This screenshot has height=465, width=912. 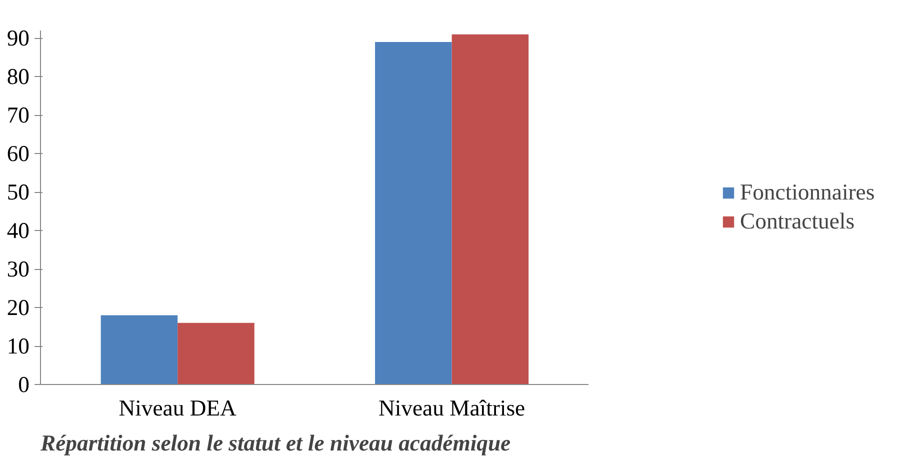 I want to click on legend-label: Contractuels, so click(x=798, y=221).